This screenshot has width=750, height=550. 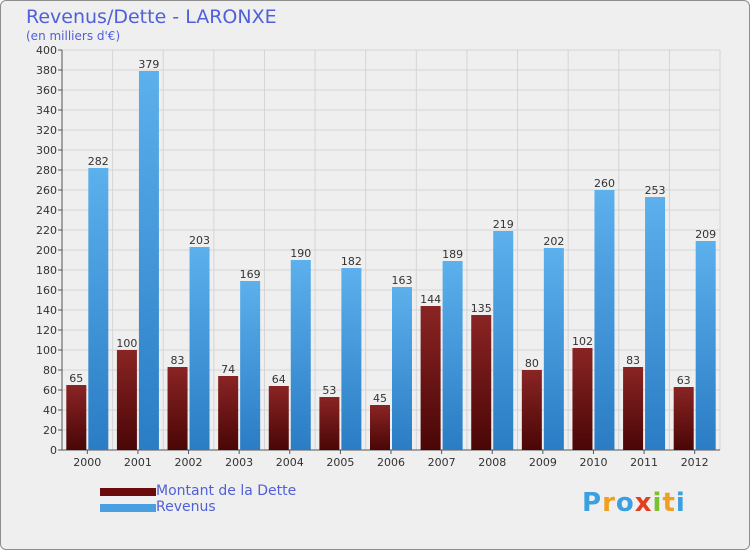 What do you see at coordinates (239, 462) in the screenshot?
I see `x-tick-label: 2003` at bounding box center [239, 462].